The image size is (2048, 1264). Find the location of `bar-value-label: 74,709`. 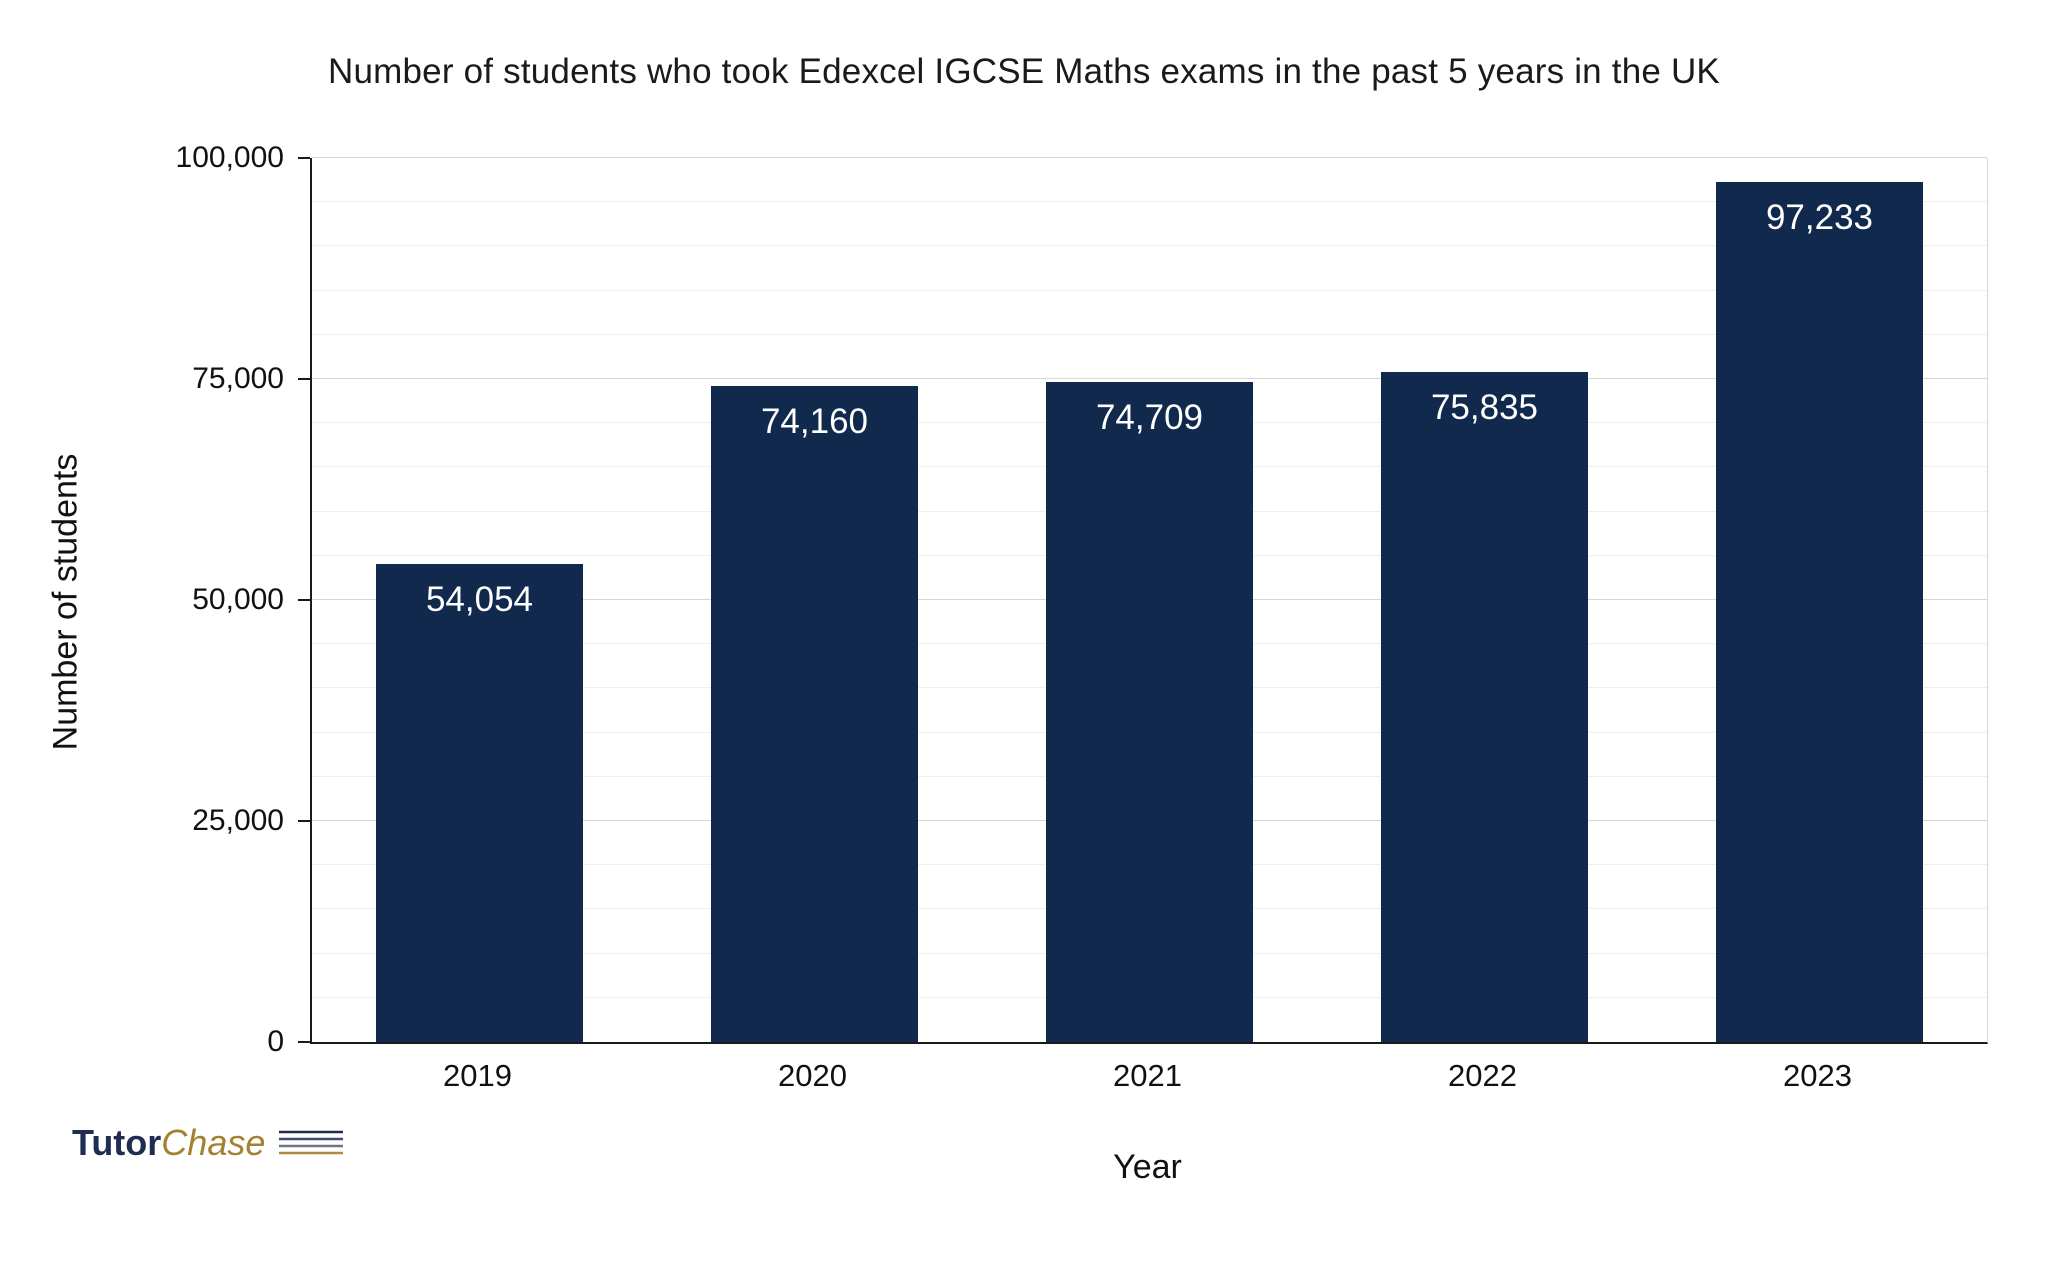

bar-value-label: 74,709 is located at coordinates (1149, 417).